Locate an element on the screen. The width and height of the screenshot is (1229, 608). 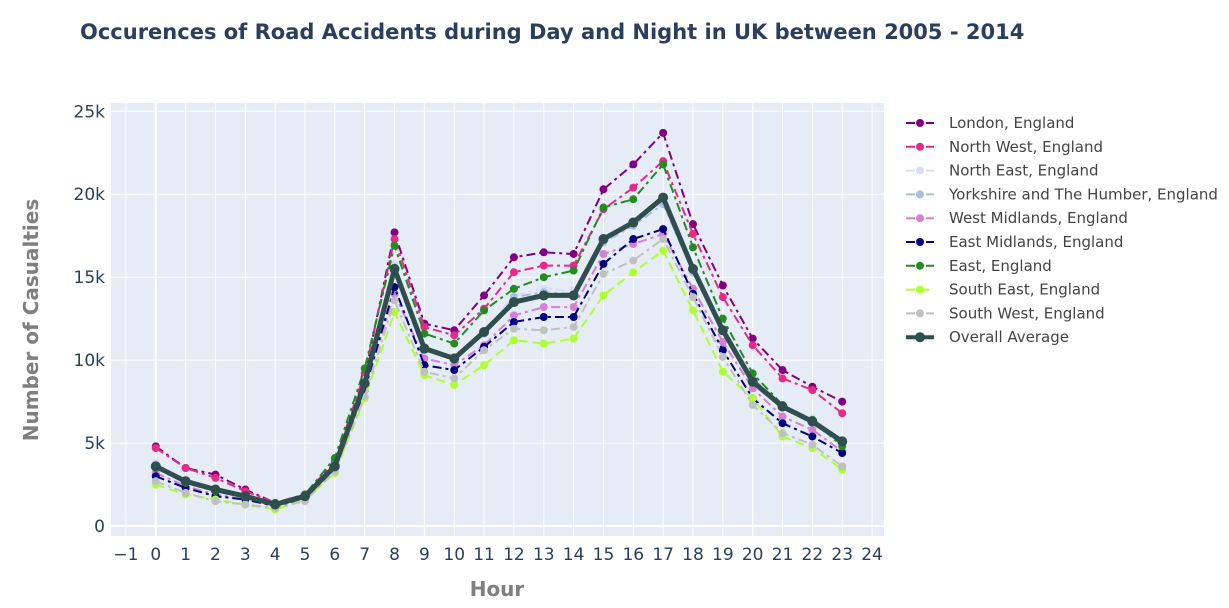
y-tick-label: 10k is located at coordinates (90, 361).